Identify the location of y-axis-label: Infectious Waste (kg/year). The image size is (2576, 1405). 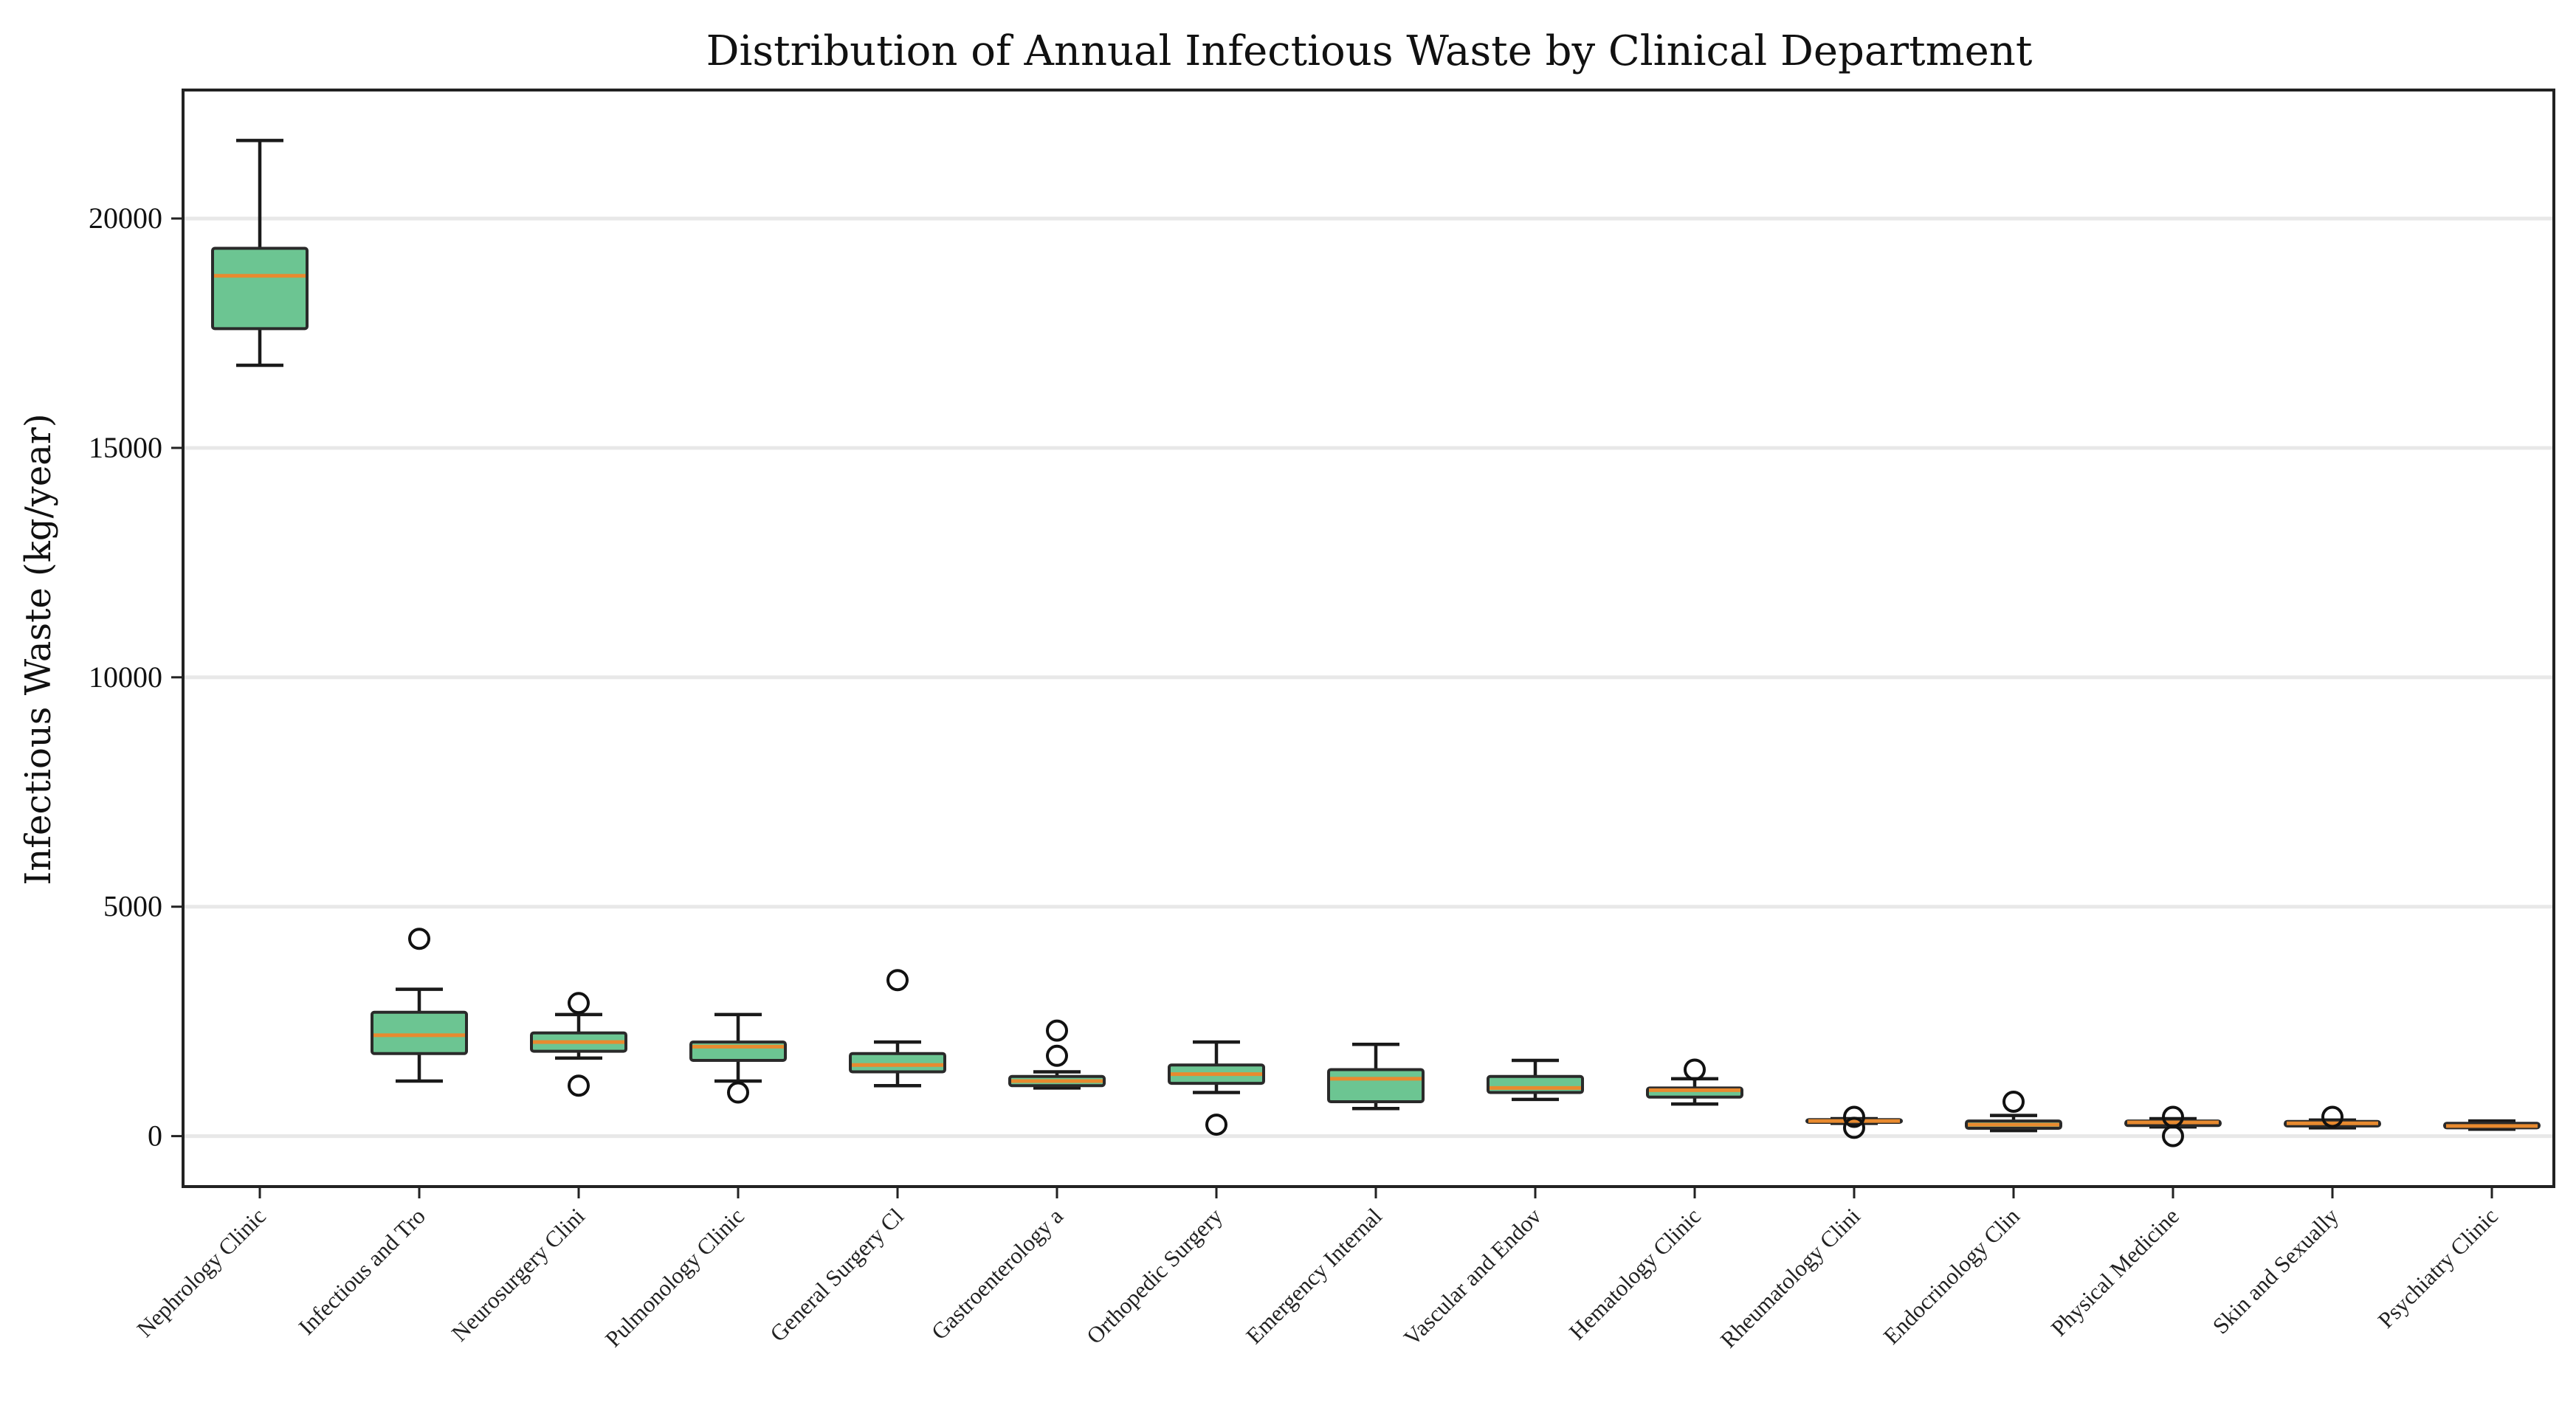
(38, 649).